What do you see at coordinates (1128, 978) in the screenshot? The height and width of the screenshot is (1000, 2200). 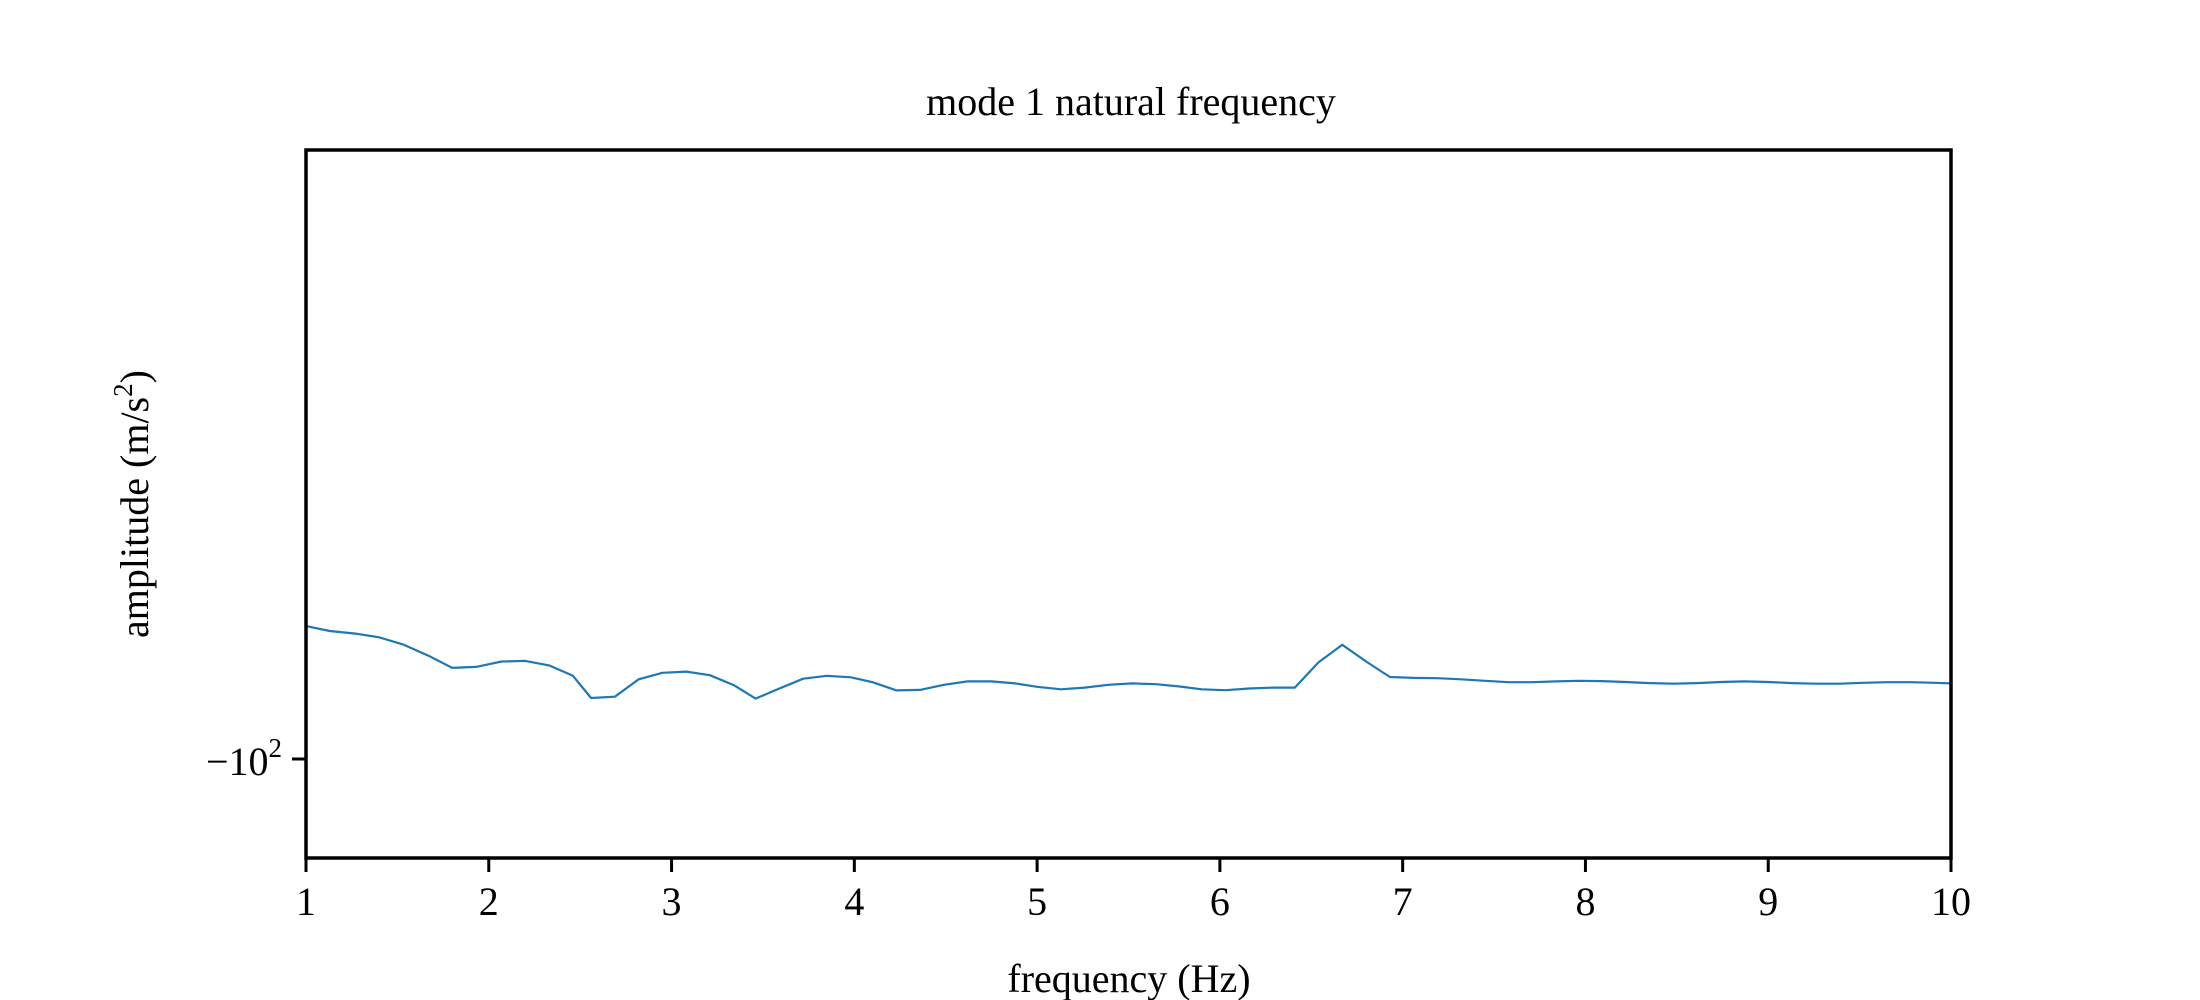 I see `x-axis-label: frequency (Hz)` at bounding box center [1128, 978].